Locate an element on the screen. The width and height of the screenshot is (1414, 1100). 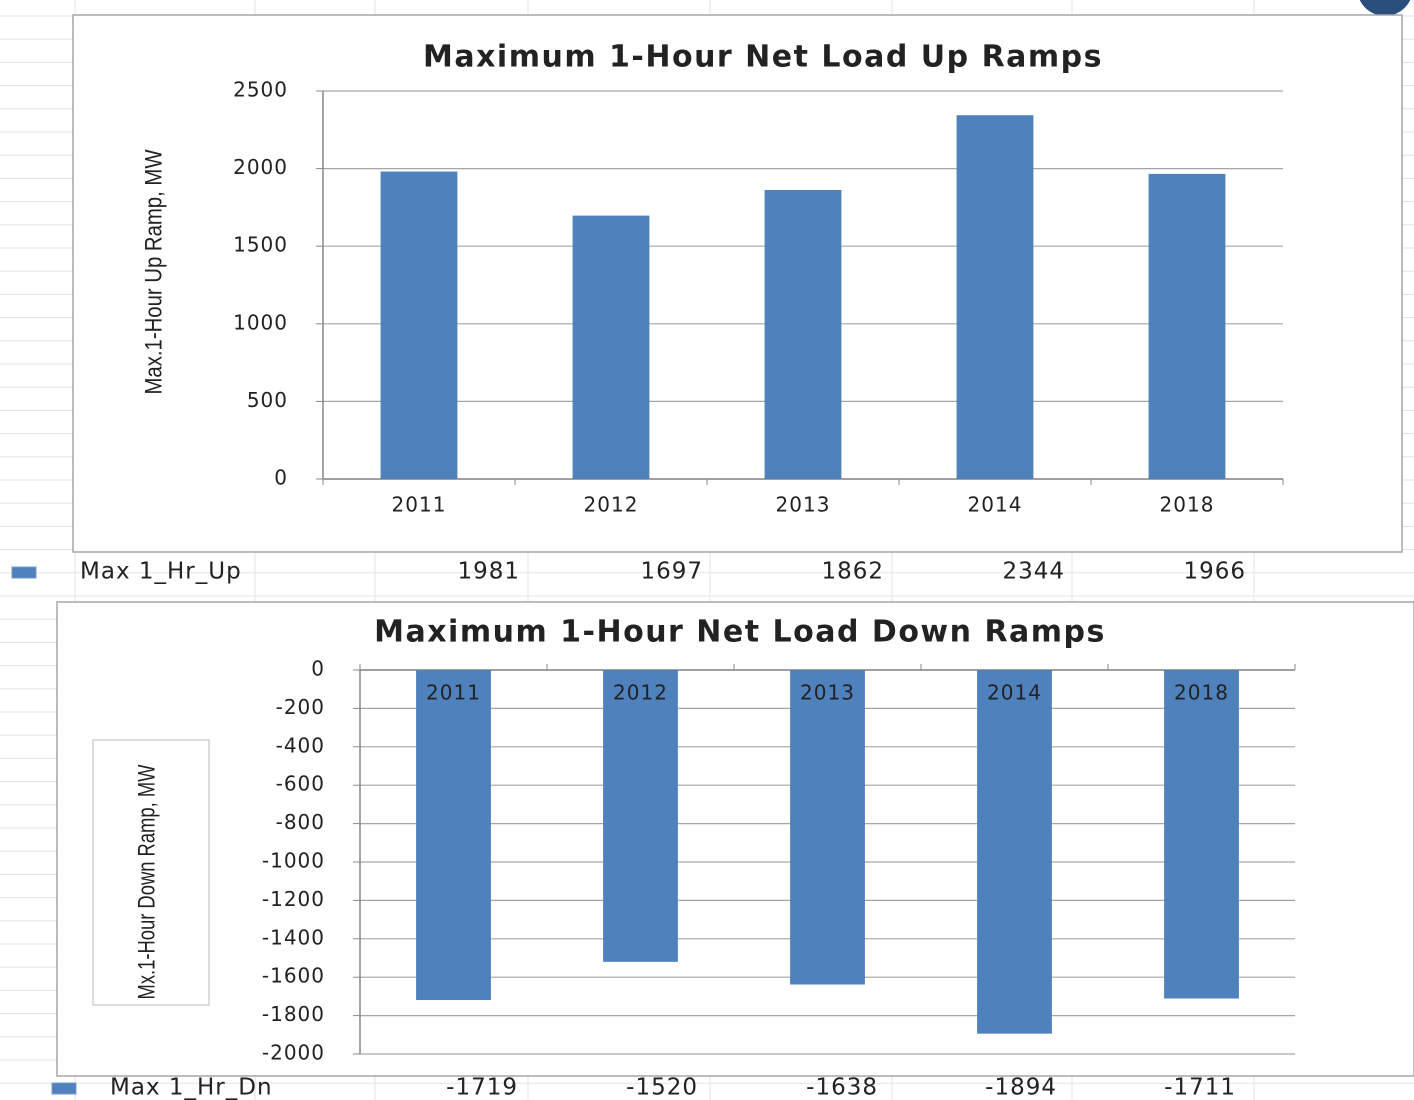
y-tick-label: -1800 is located at coordinates (293, 1014).